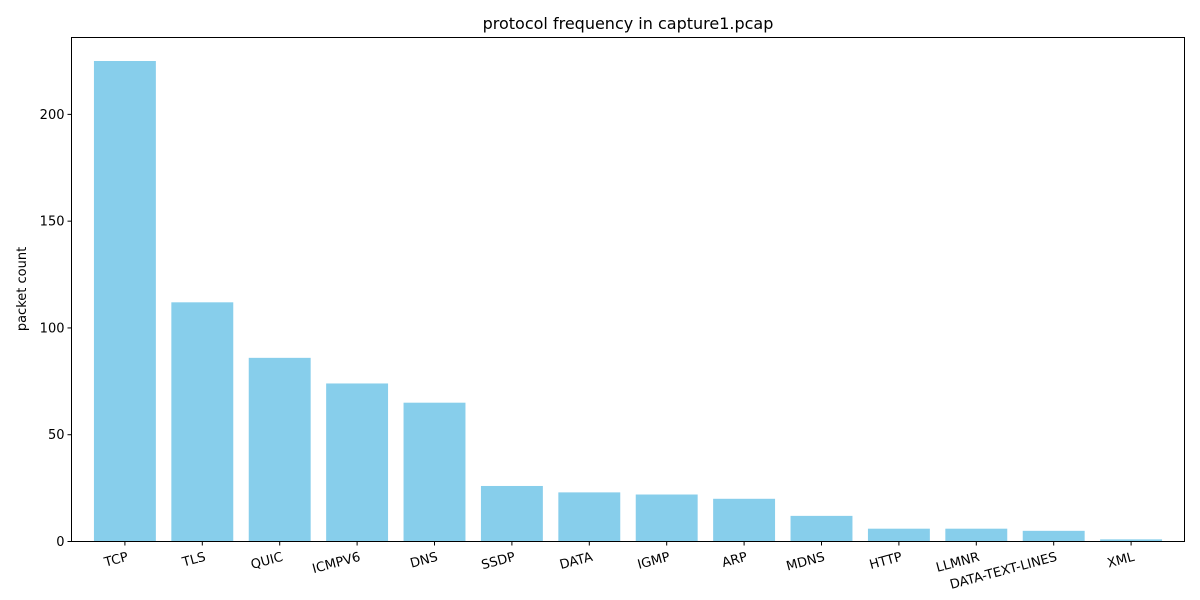 The image size is (1200, 600). What do you see at coordinates (806, 562) in the screenshot?
I see `x-tick-label: MDNS` at bounding box center [806, 562].